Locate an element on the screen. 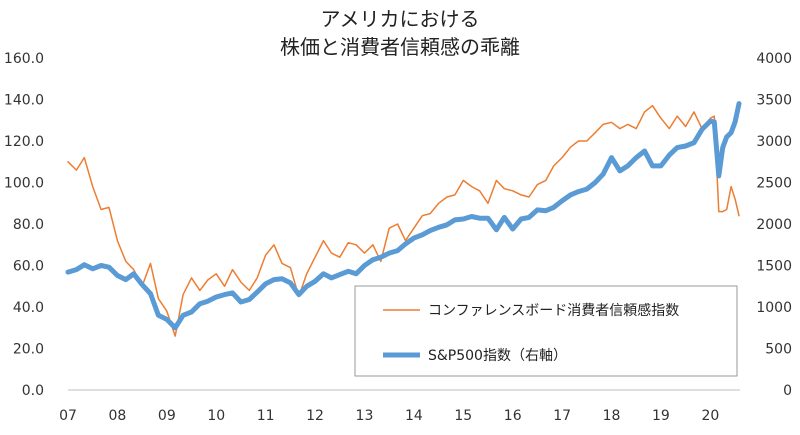 The image size is (800, 435). x-tick-label: 13 is located at coordinates (365, 416).